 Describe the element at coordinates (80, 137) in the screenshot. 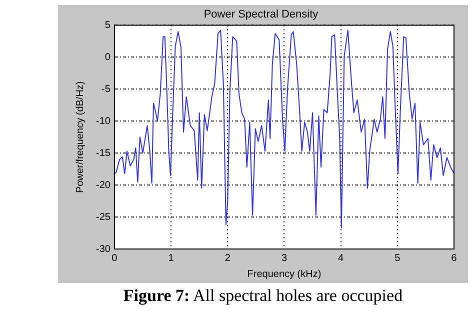

I see `y-axis-title: Power/frequency (dB/Hz)` at that location.